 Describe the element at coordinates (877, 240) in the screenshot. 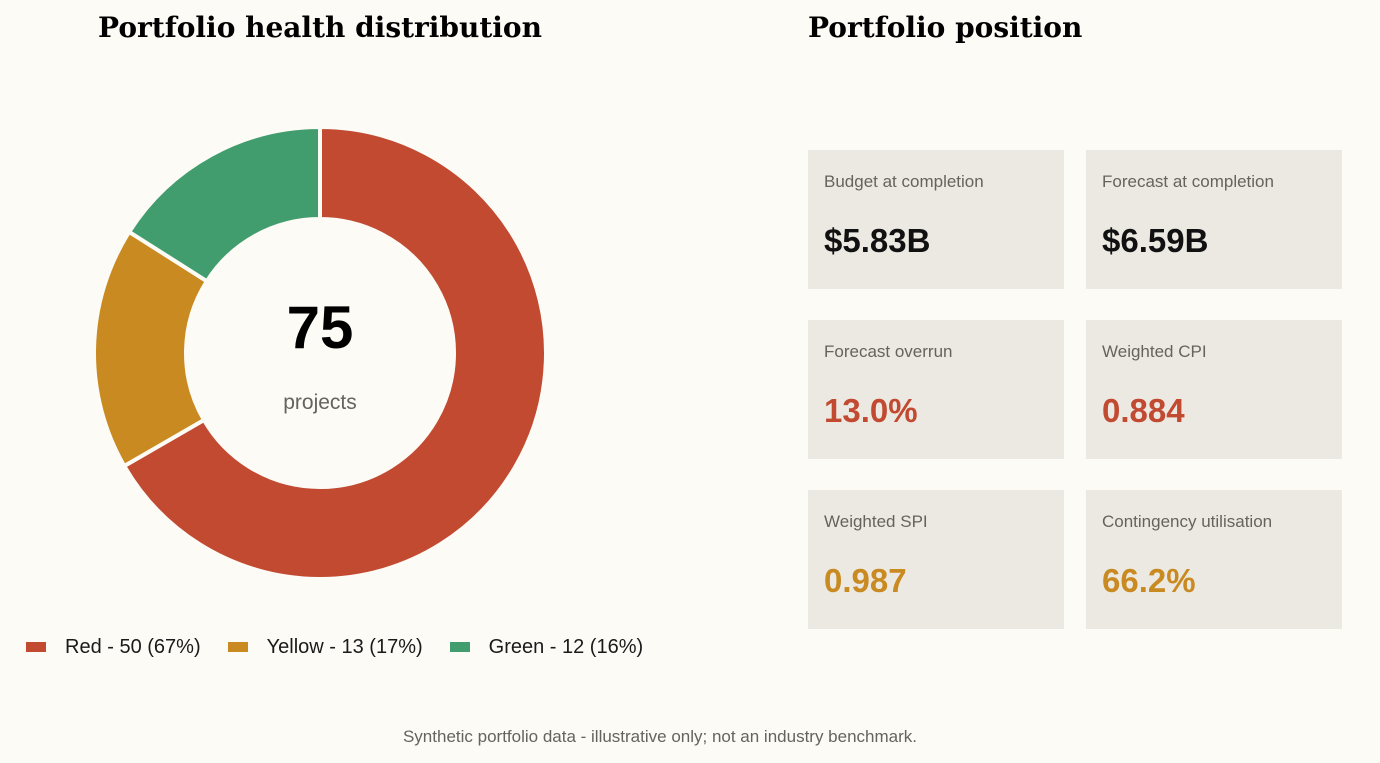

I see `kpi-value: $5.83B` at that location.